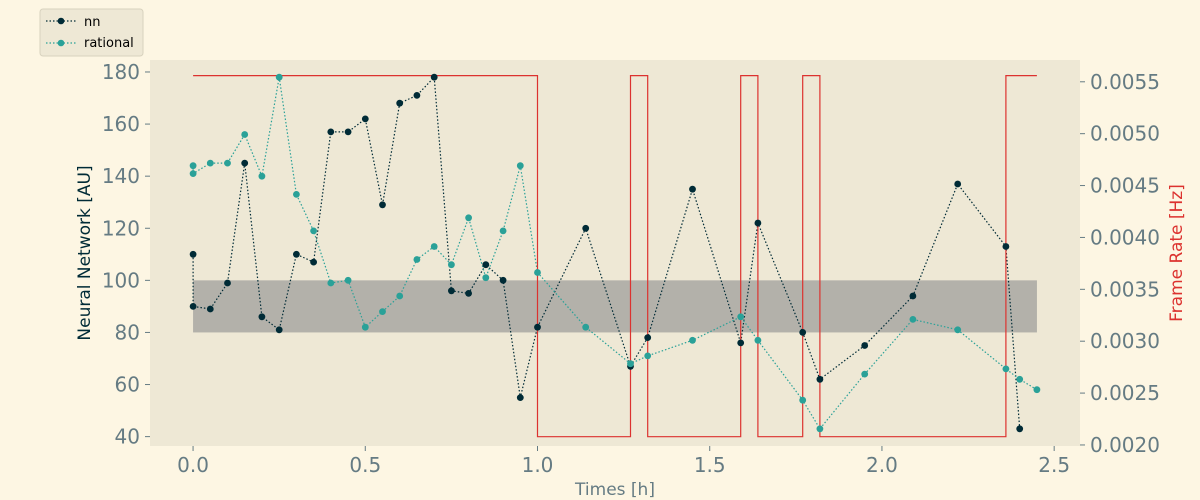  What do you see at coordinates (1125, 186) in the screenshot?
I see `y-right-tick-label-5: 0.0045` at bounding box center [1125, 186].